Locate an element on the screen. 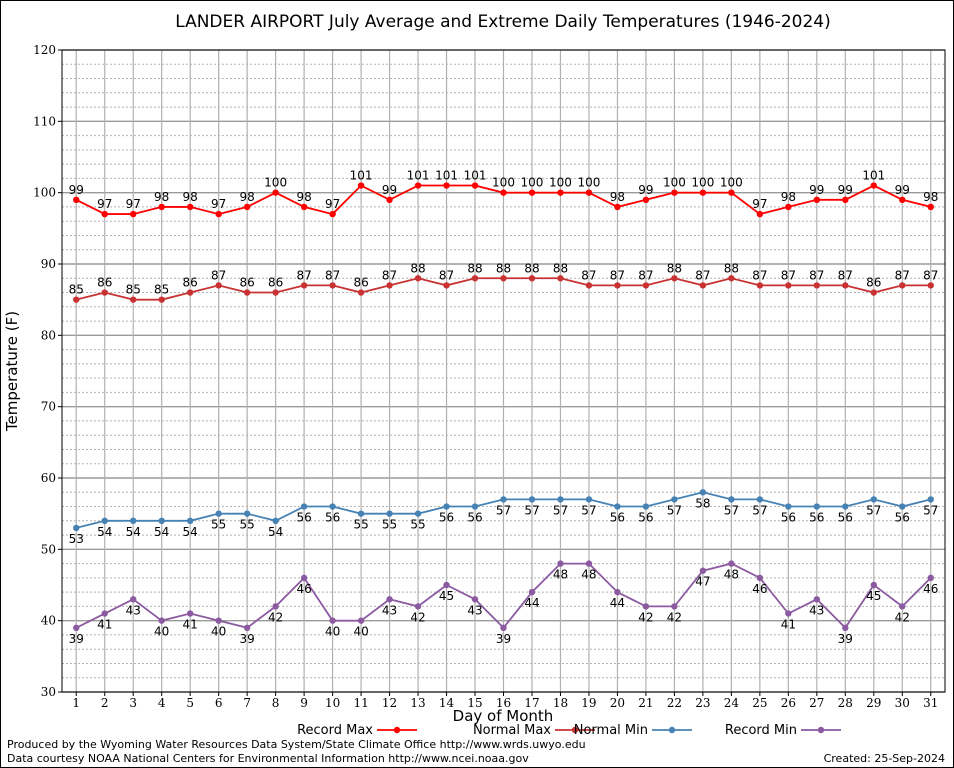 The image size is (954, 768). y-tick-label: 120 is located at coordinates (44, 50).